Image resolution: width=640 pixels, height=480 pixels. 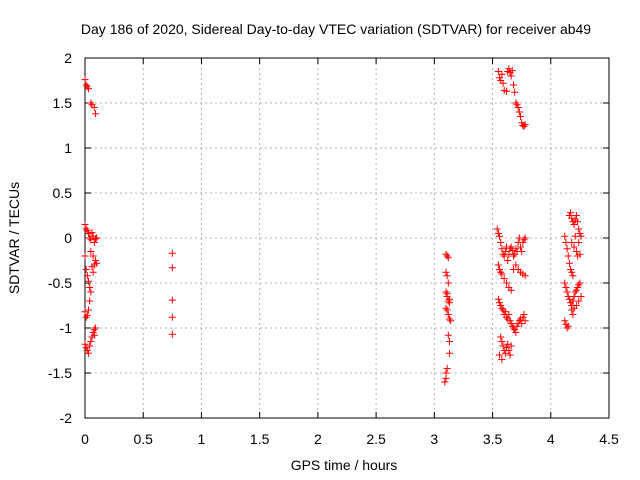 What do you see at coordinates (66, 328) in the screenshot?
I see `y-tick-label: -1` at bounding box center [66, 328].